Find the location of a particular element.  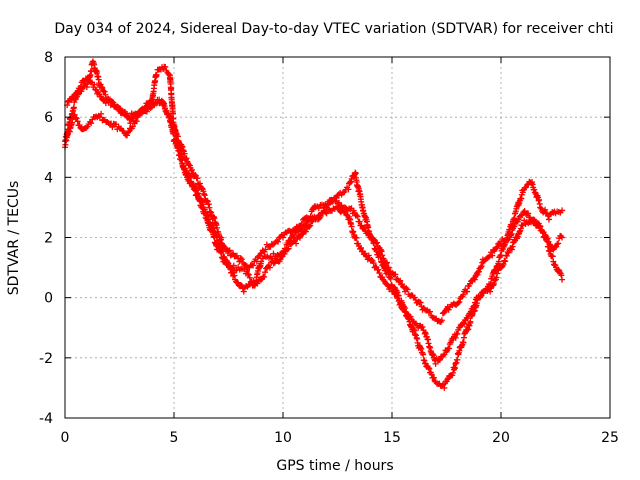

x-tick-label: 20 is located at coordinates (501, 438).